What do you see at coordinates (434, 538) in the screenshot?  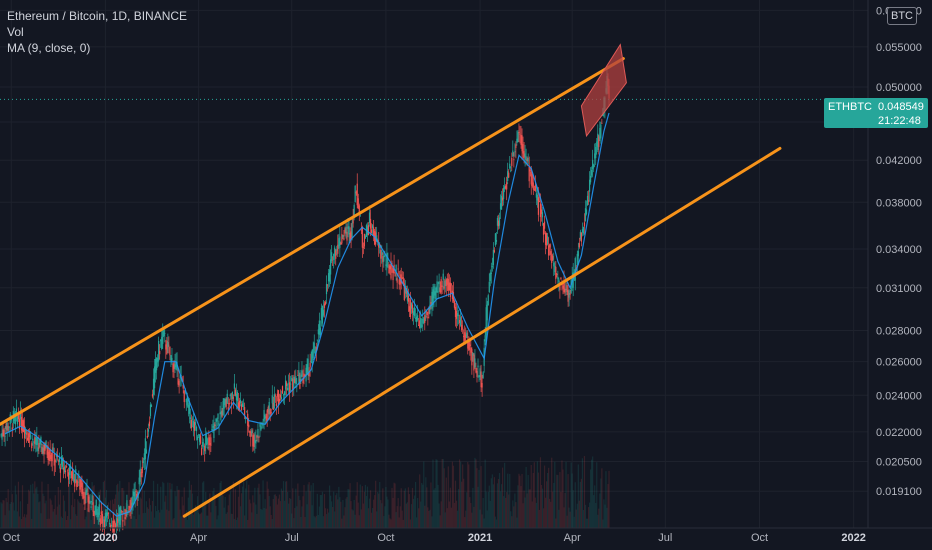 I see `time-axis: Oct 2020 Apr Jul Oct 2021 Apr Jul Oct 2022` at bounding box center [434, 538].